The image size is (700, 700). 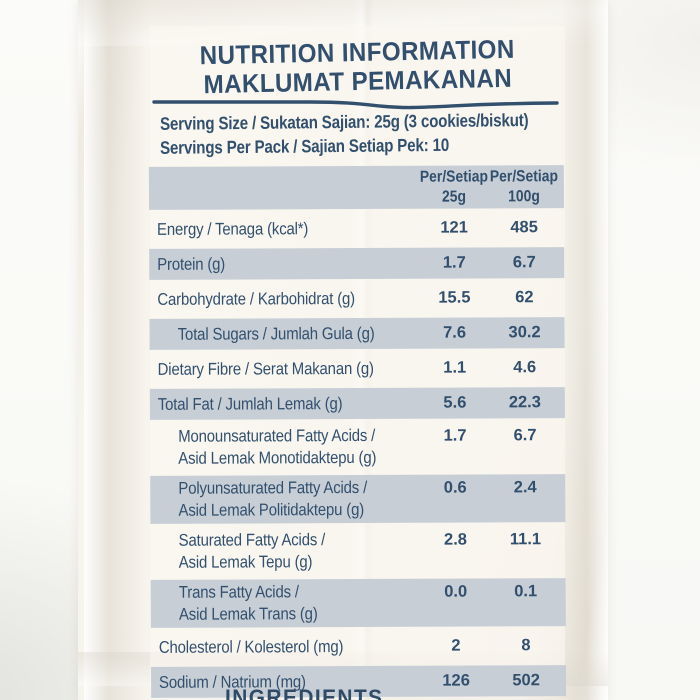 I want to click on table-row-total-sugars: Total Sugars / Jumlah Gula (g) 7.6 30.2, so click(x=357, y=333).